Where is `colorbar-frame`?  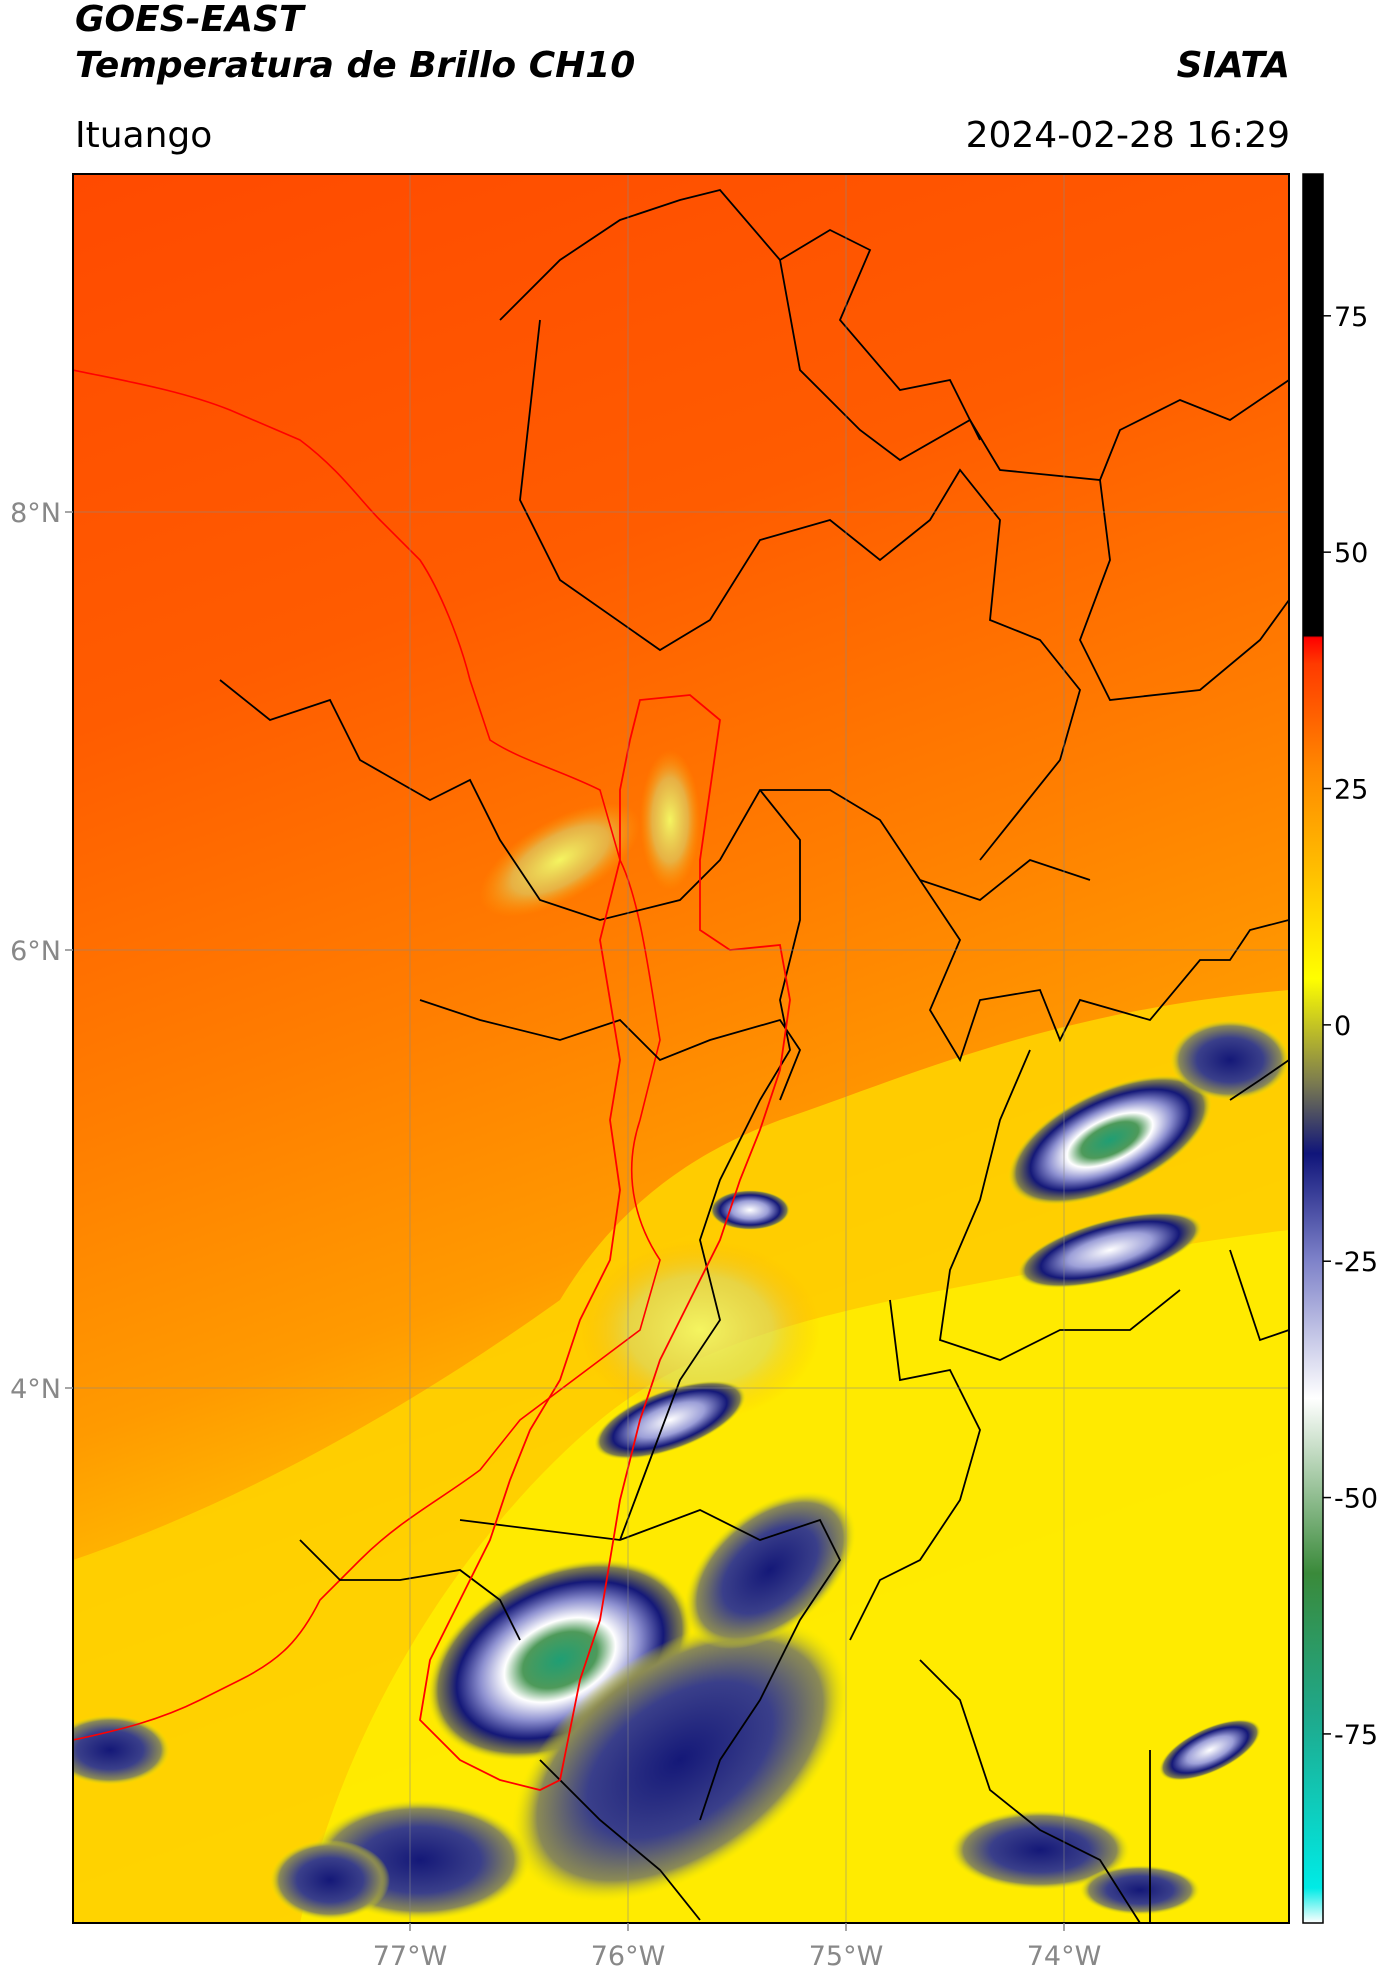 colorbar-frame is located at coordinates (1313, 1048).